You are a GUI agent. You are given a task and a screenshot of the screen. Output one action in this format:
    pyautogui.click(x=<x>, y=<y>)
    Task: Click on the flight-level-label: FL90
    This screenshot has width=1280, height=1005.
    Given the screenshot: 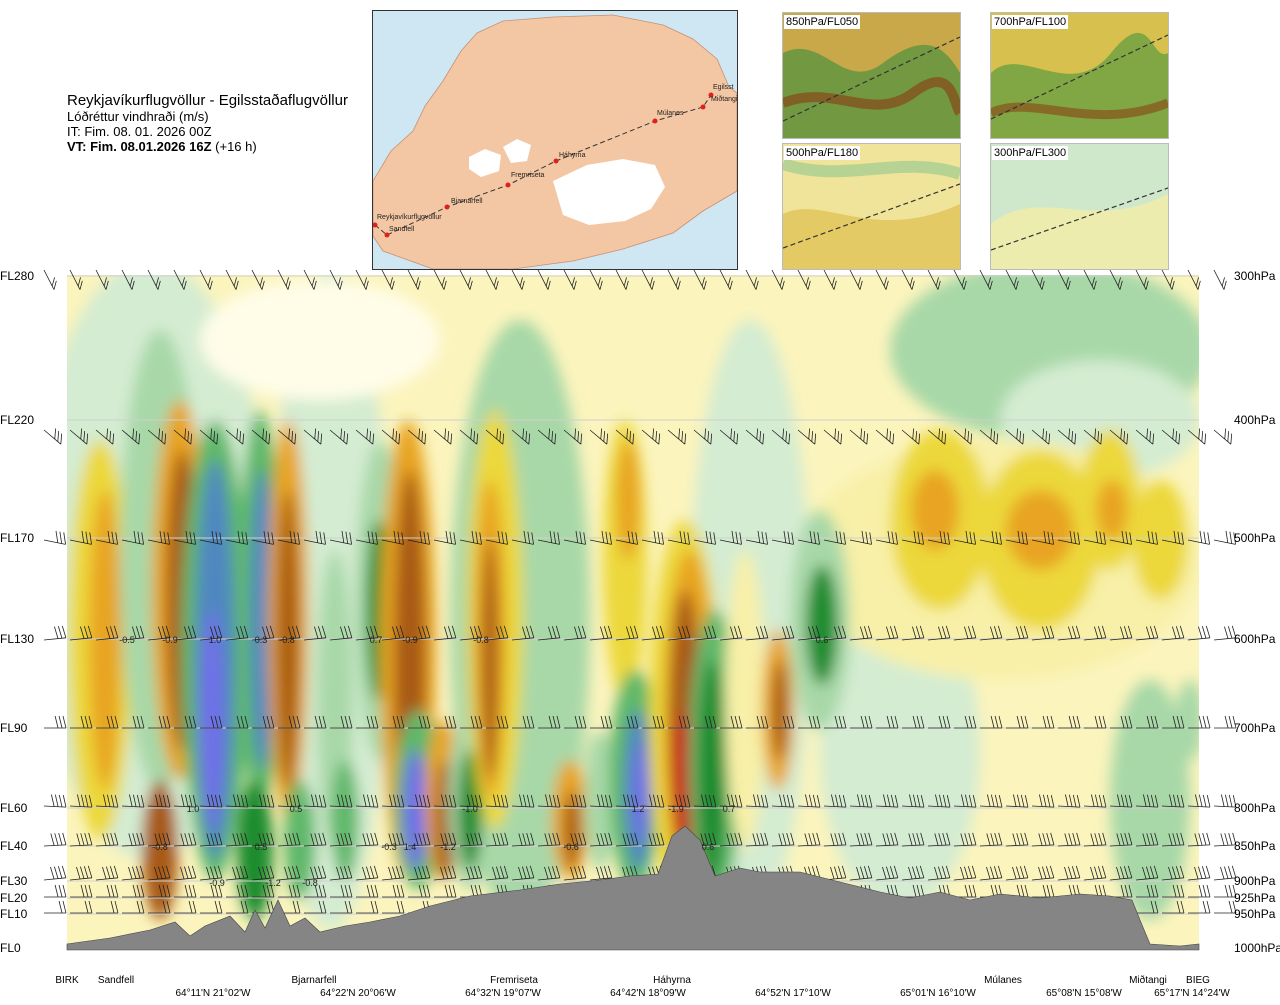 What is the action you would take?
    pyautogui.click(x=14, y=728)
    